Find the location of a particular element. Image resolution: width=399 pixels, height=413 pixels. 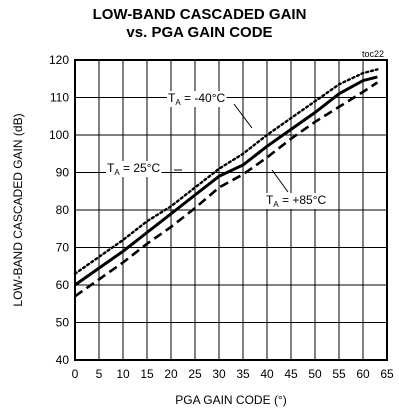

chart-title-line1: LOW-BAND CASCADED GAIN is located at coordinates (199, 14).